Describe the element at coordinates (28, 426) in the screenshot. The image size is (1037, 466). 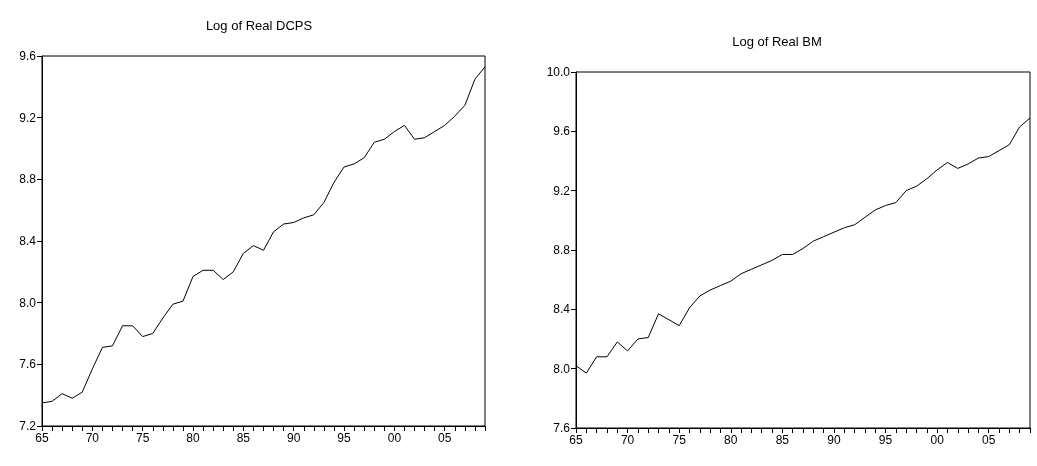
I see `y-tick-label: 7.2` at that location.